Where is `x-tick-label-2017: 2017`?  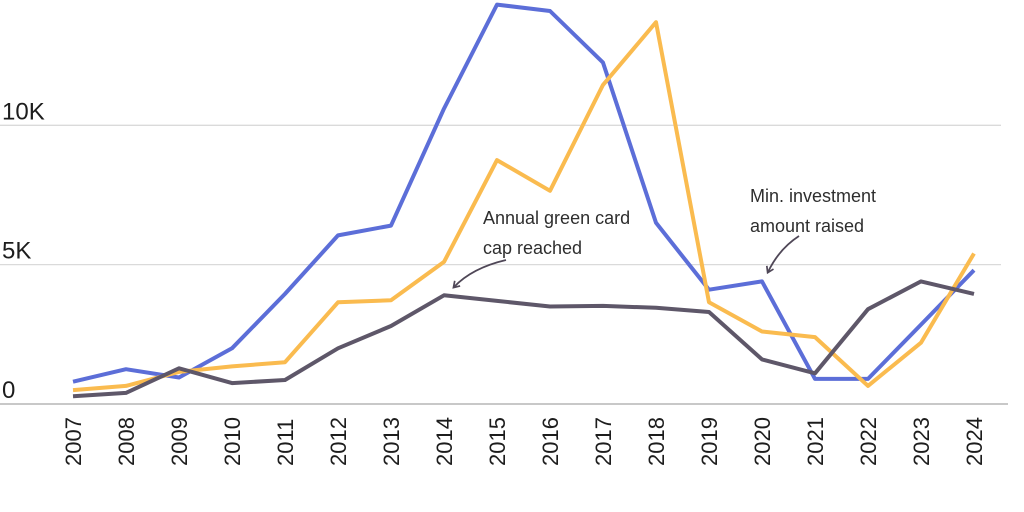
x-tick-label-2017: 2017 is located at coordinates (603, 441).